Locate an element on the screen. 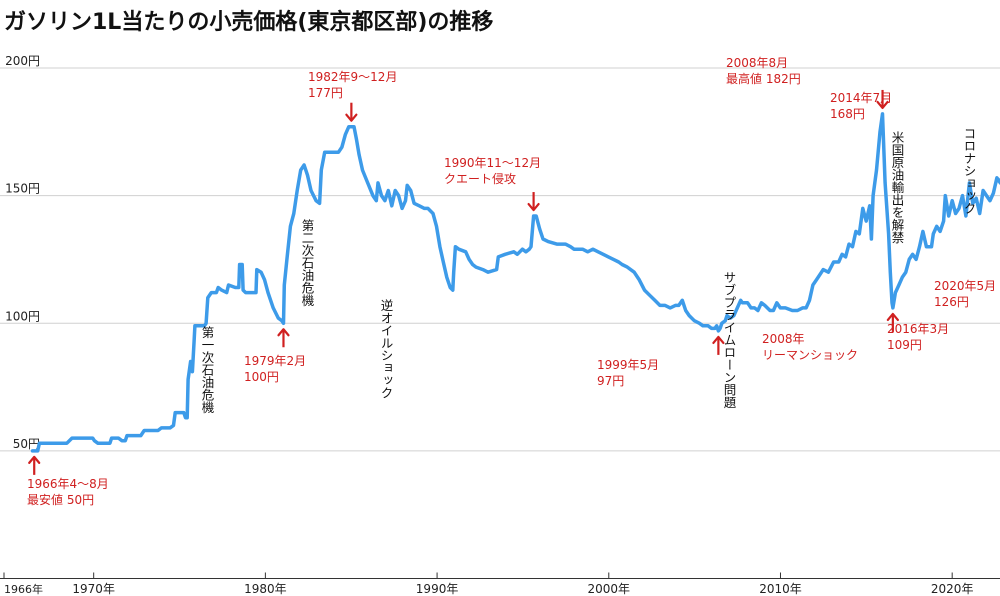  annotation-text: 最安値 50円 is located at coordinates (60, 499).